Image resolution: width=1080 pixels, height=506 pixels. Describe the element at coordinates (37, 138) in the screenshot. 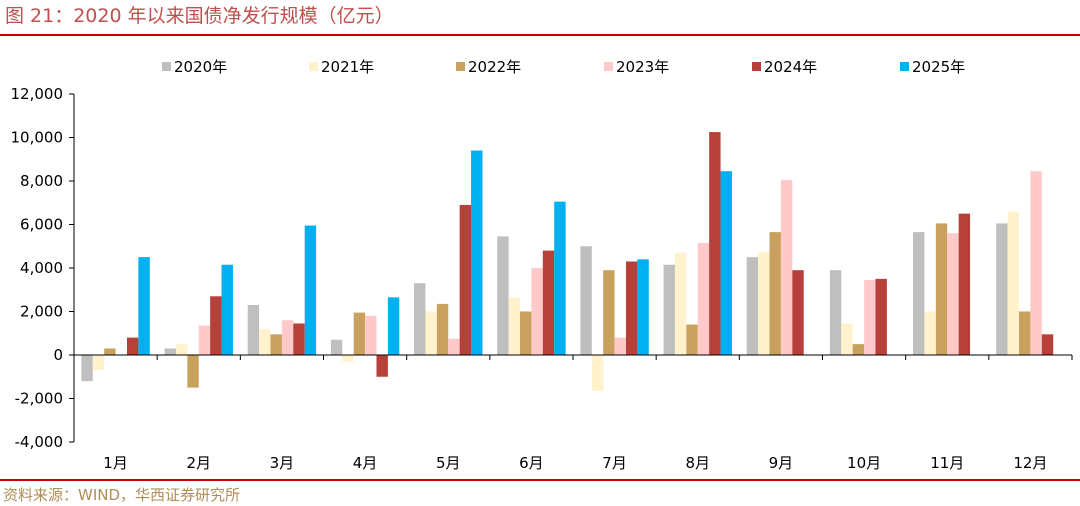

I see `y-tick-label: 10,000` at that location.